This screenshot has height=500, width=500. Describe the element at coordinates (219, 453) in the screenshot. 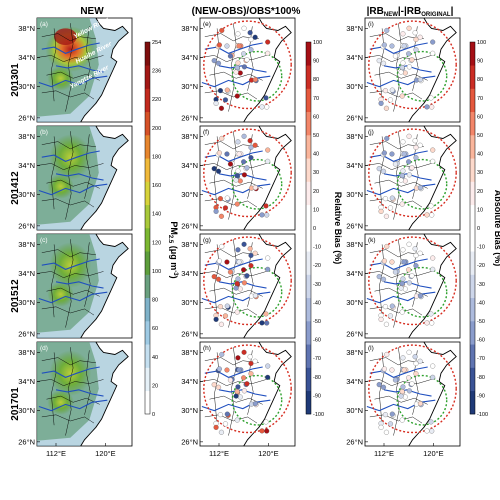

I see `lon-label: 112°E` at that location.